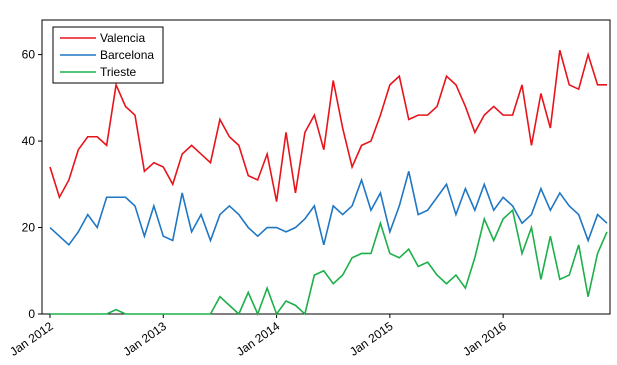  I want to click on y-tick-label: 60, so click(29, 55).